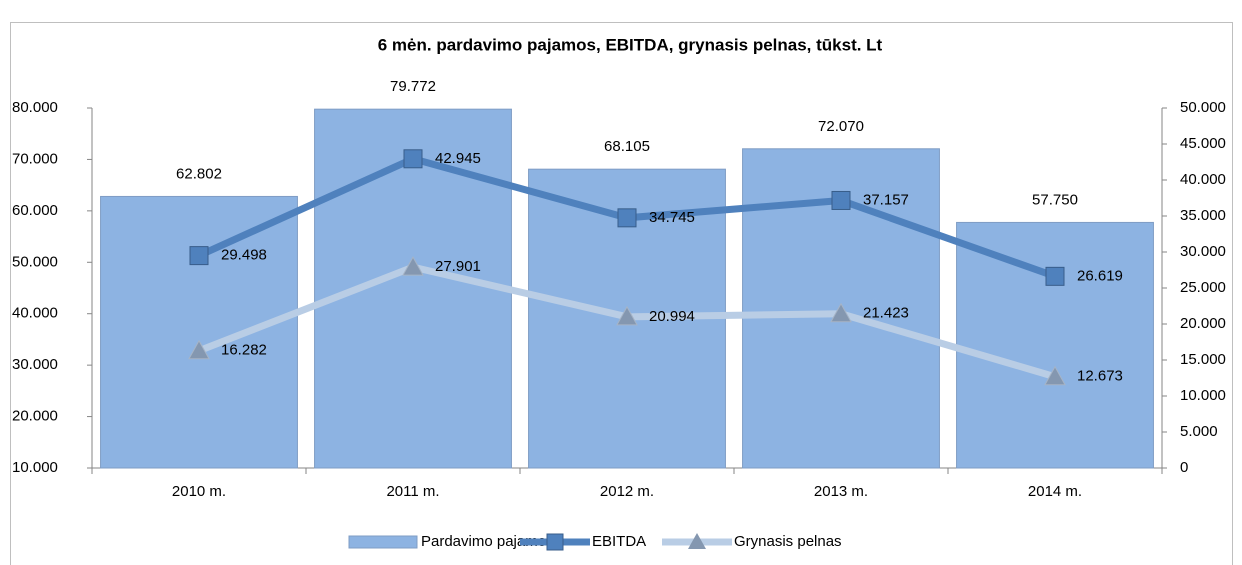 This screenshot has height=565, width=1242. Describe the element at coordinates (1199, 431) in the screenshot. I see `y2-tick-label: 5.000` at that location.